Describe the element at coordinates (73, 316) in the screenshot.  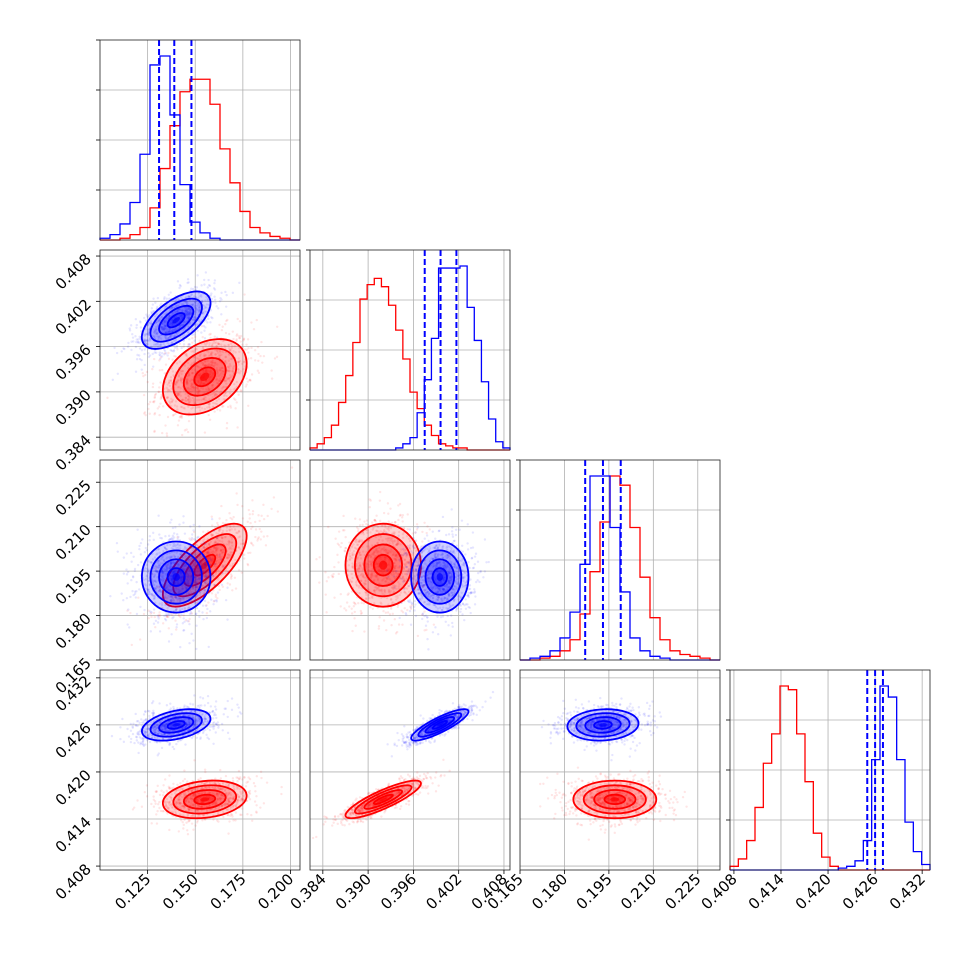
I see `y-tick-label: 0.402` at that location.